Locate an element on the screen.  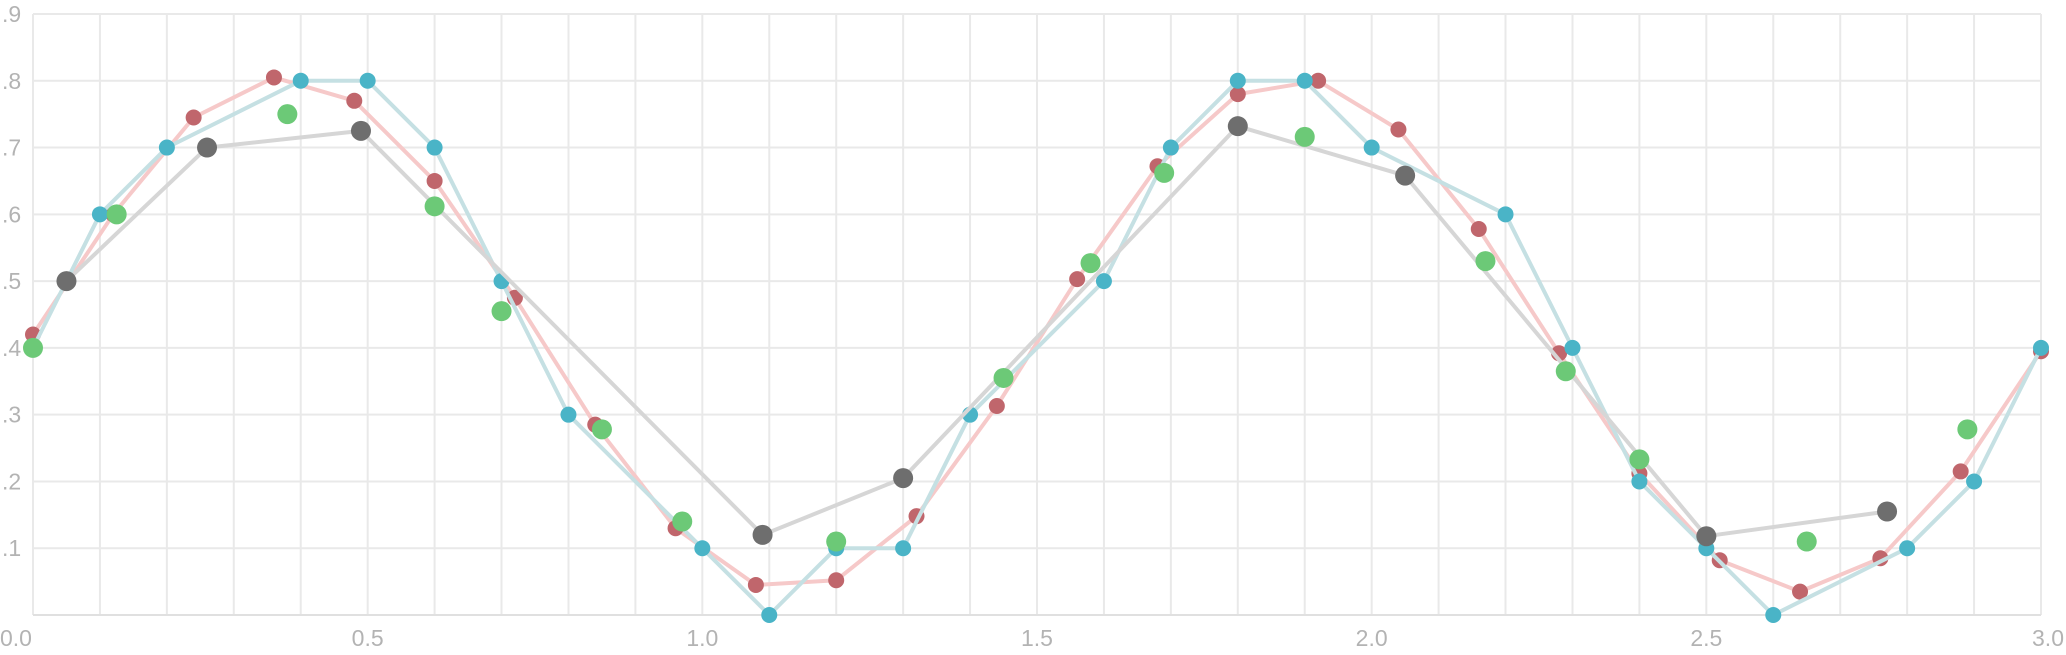
x-tick-label: 0.5 is located at coordinates (368, 638).